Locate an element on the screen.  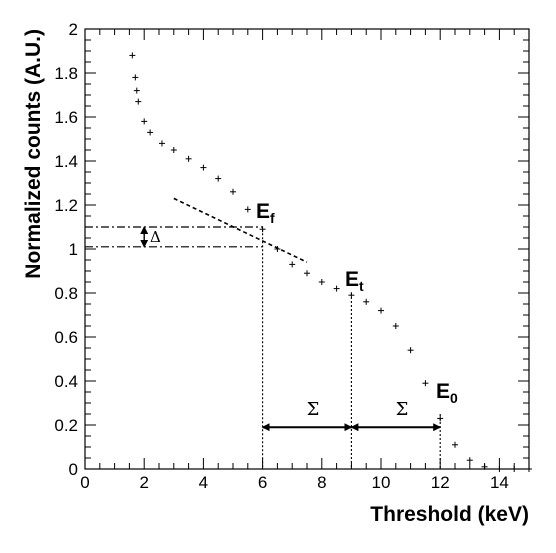
x-tick-label: 12 is located at coordinates (440, 482).